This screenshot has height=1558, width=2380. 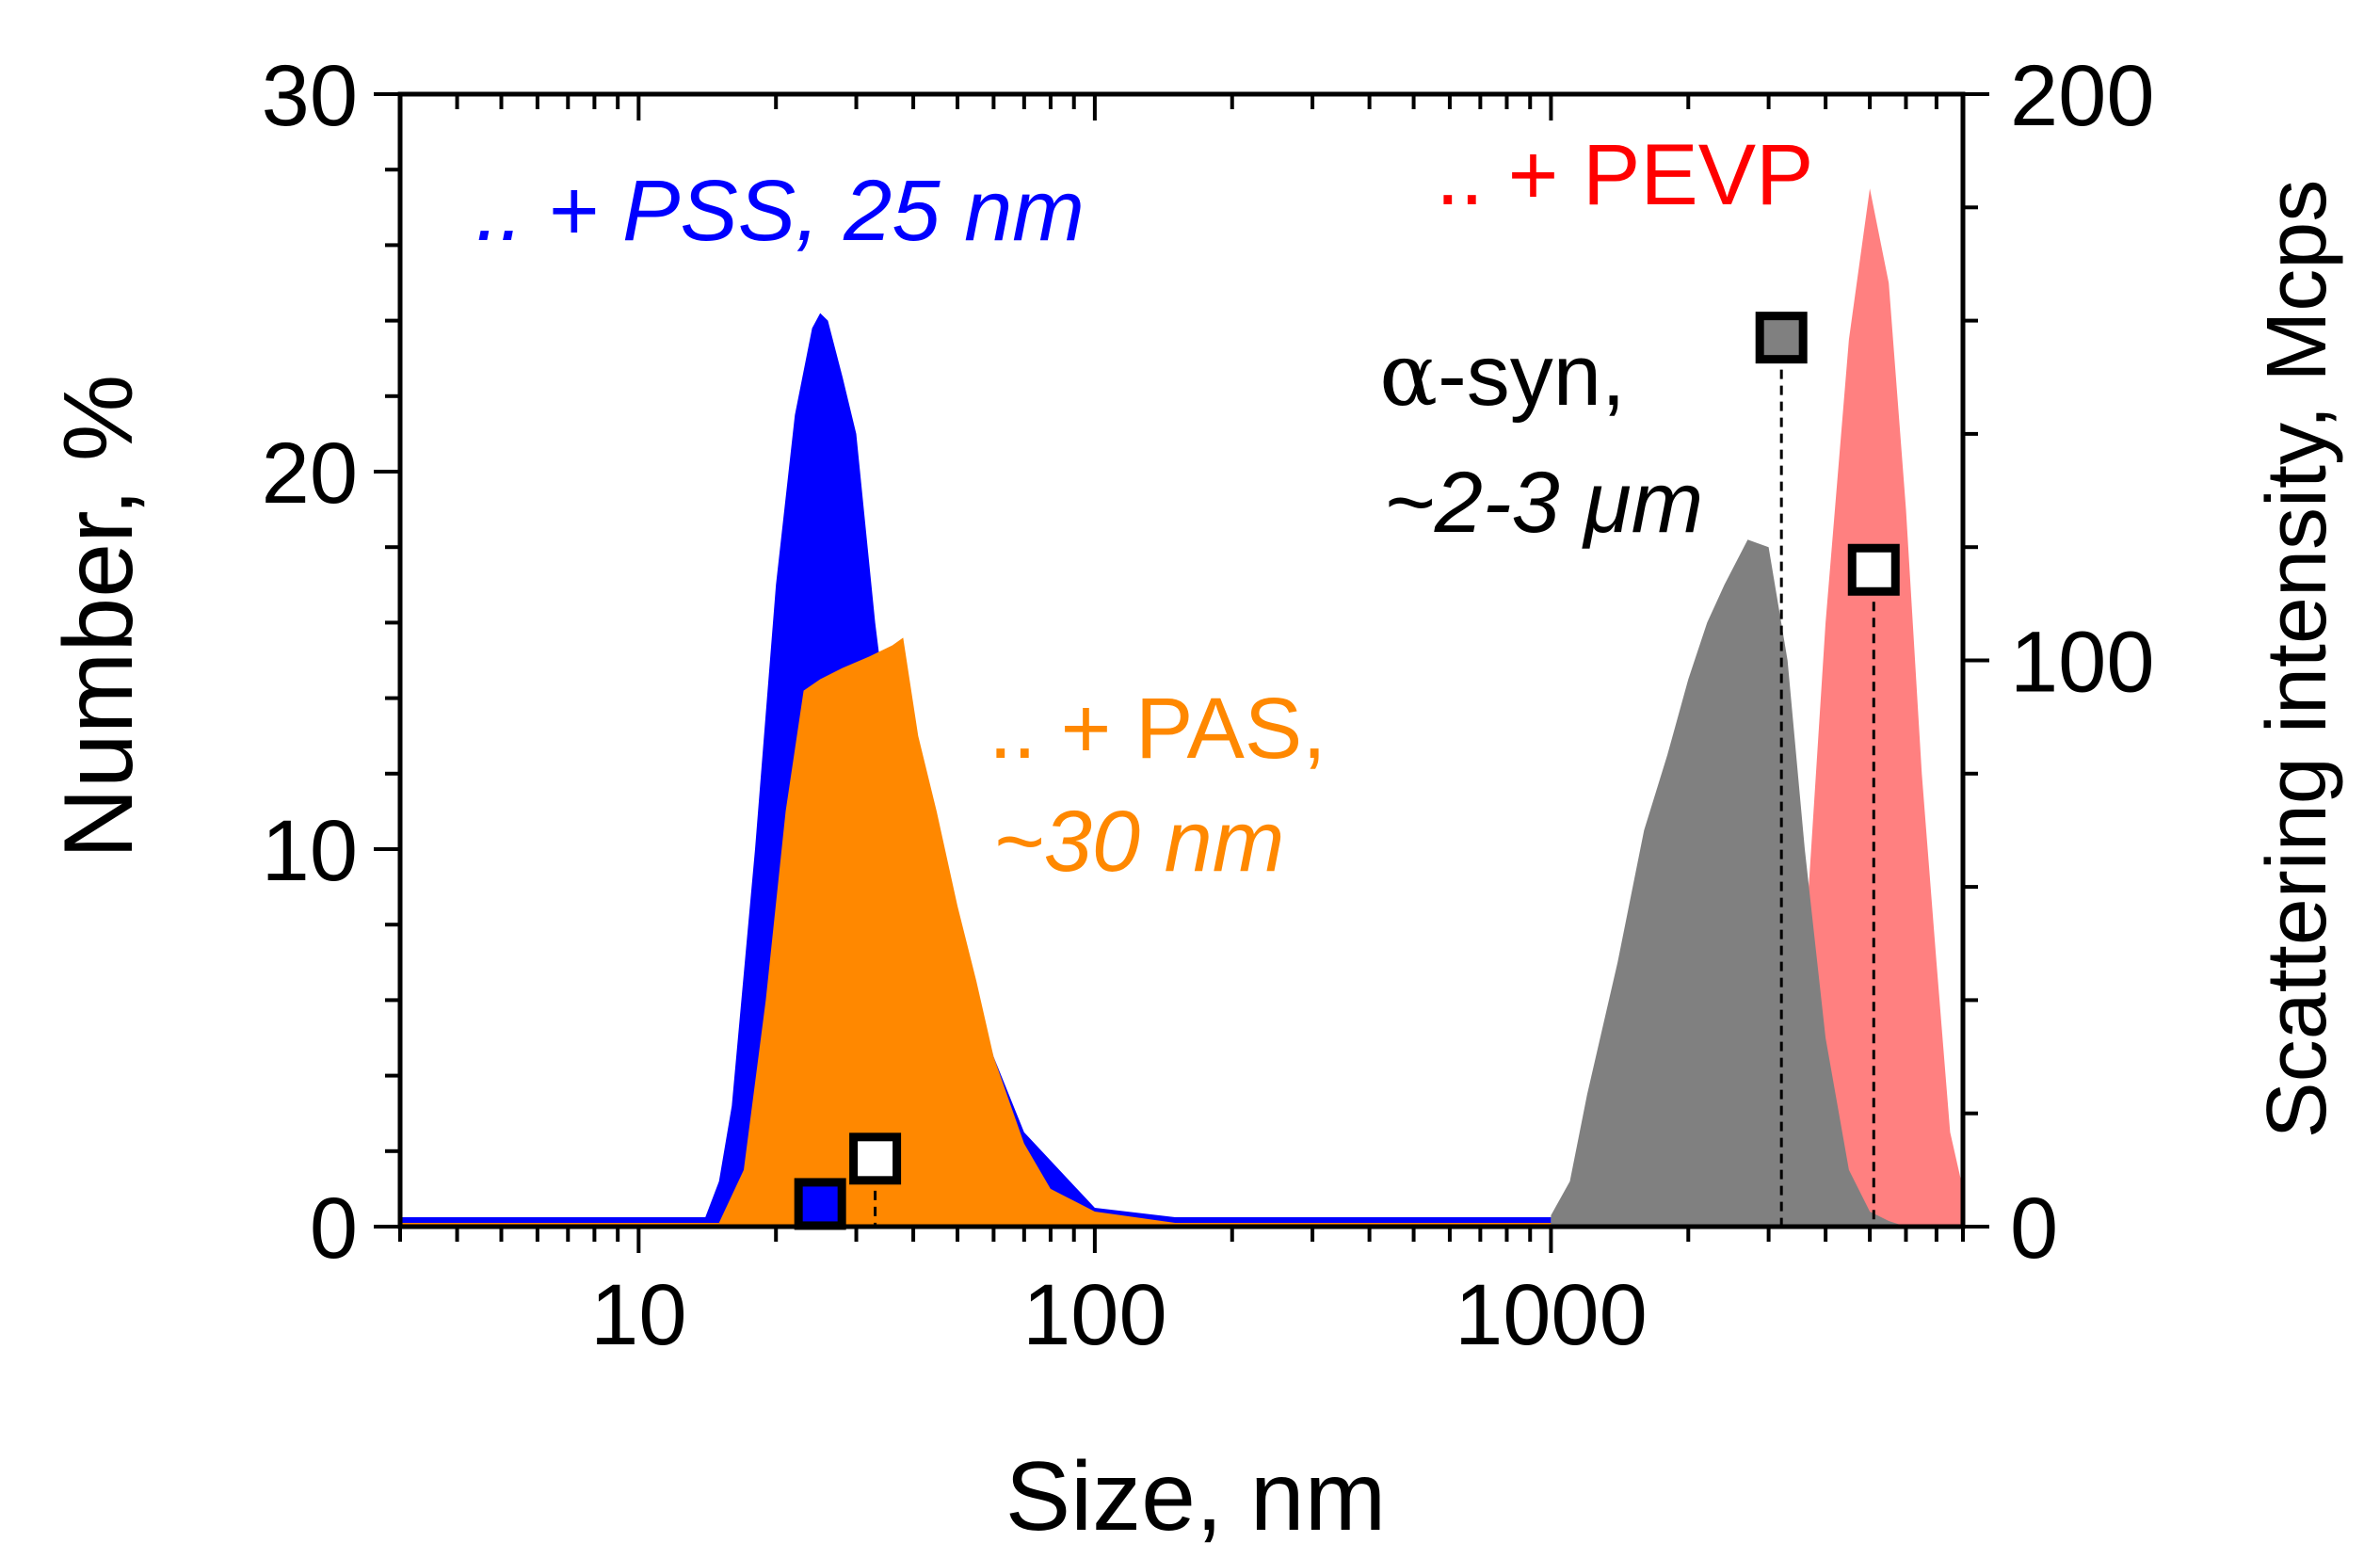 I want to click on y-axis-title: Number, %, so click(x=98, y=617).